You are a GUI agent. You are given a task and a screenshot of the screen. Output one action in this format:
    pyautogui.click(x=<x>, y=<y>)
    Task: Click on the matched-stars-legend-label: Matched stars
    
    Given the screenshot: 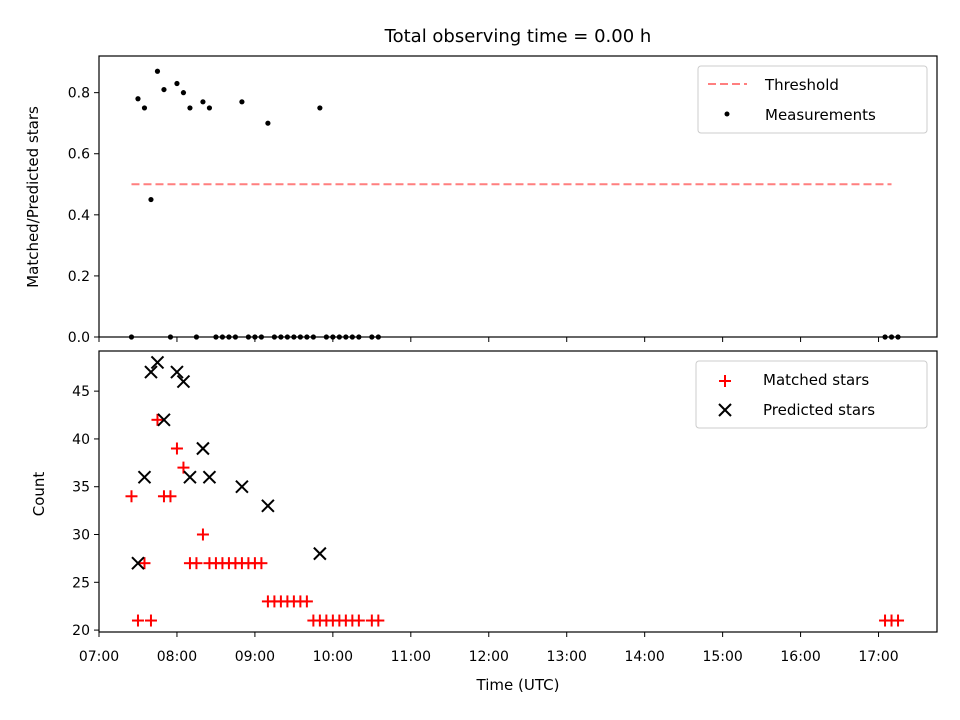 What is the action you would take?
    pyautogui.click(x=816, y=380)
    